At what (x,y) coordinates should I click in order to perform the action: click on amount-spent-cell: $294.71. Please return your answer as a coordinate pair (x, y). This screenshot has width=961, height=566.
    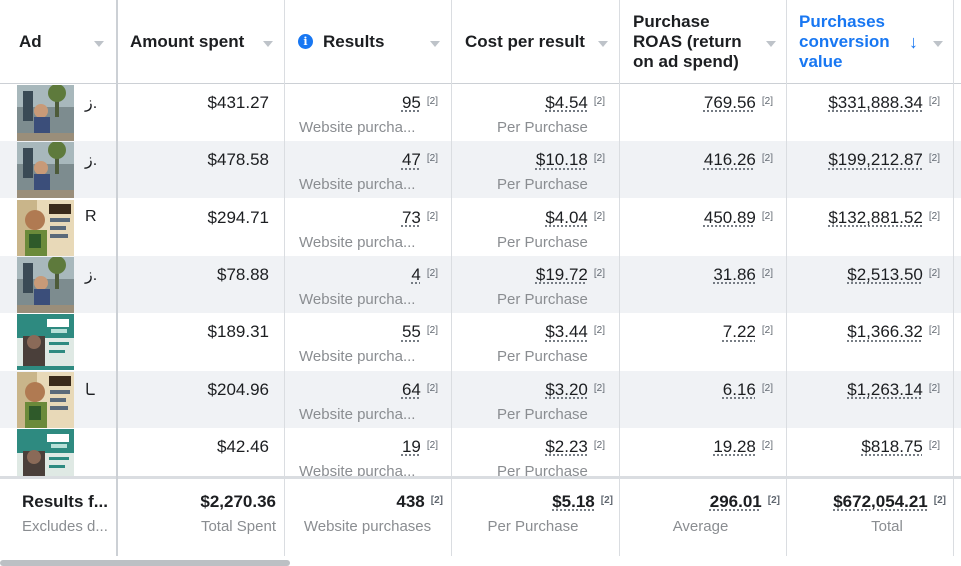
    Looking at the image, I should click on (199, 218).